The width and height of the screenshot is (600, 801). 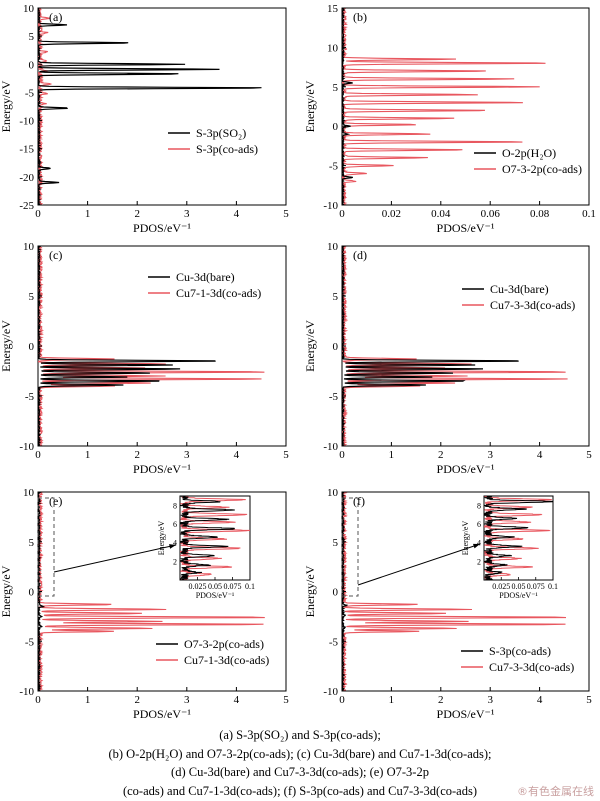 I want to click on x-tick-label: 0.06, so click(x=491, y=214).